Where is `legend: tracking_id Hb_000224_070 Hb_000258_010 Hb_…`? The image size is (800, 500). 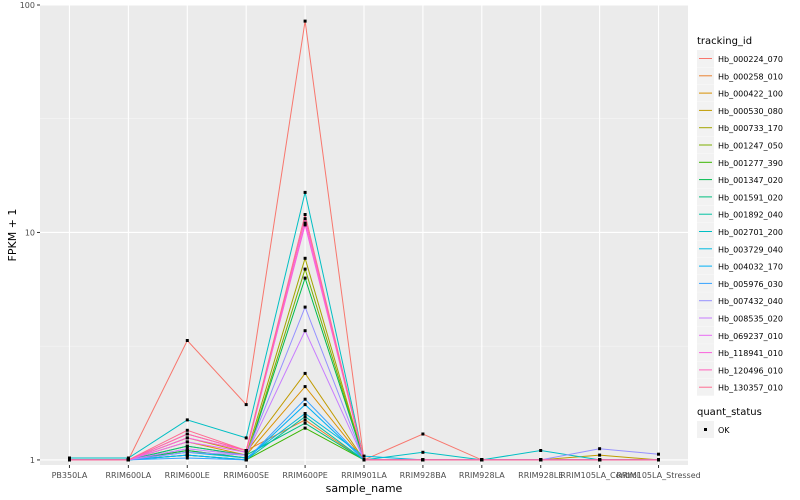 legend: tracking_id Hb_000224_070 Hb_000258_010 Hb_… is located at coordinates (740, 216).